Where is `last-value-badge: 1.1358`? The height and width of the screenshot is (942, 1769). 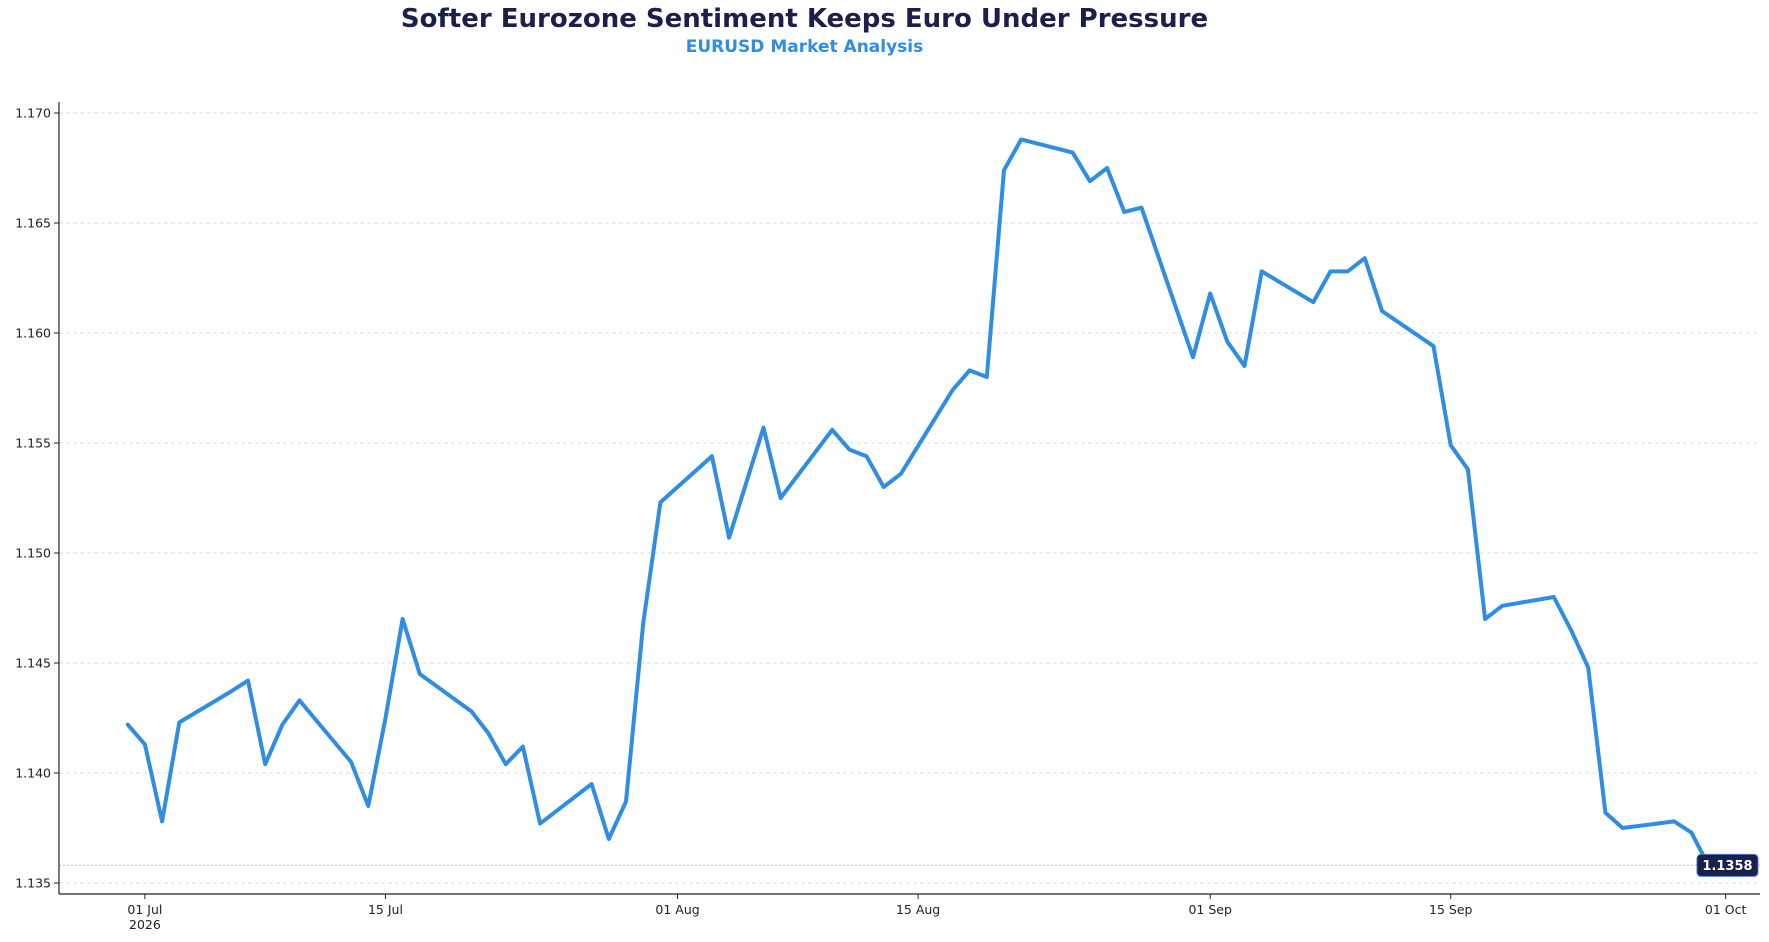
last-value-badge: 1.1358 is located at coordinates (1727, 865).